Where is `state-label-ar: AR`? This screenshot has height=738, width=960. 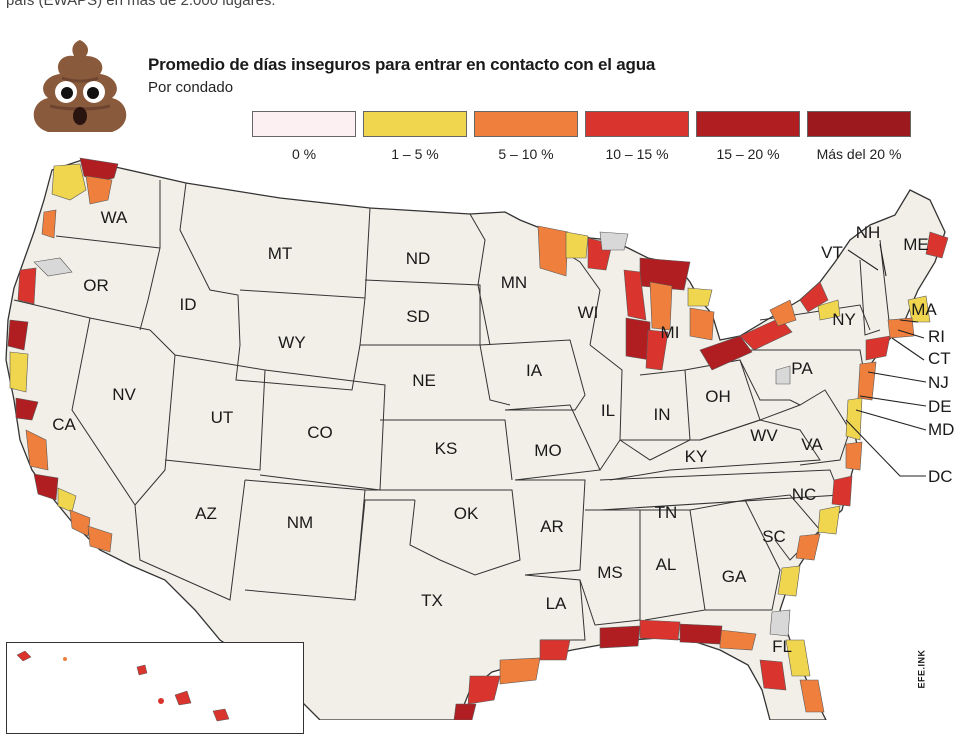
state-label-ar: AR is located at coordinates (552, 526).